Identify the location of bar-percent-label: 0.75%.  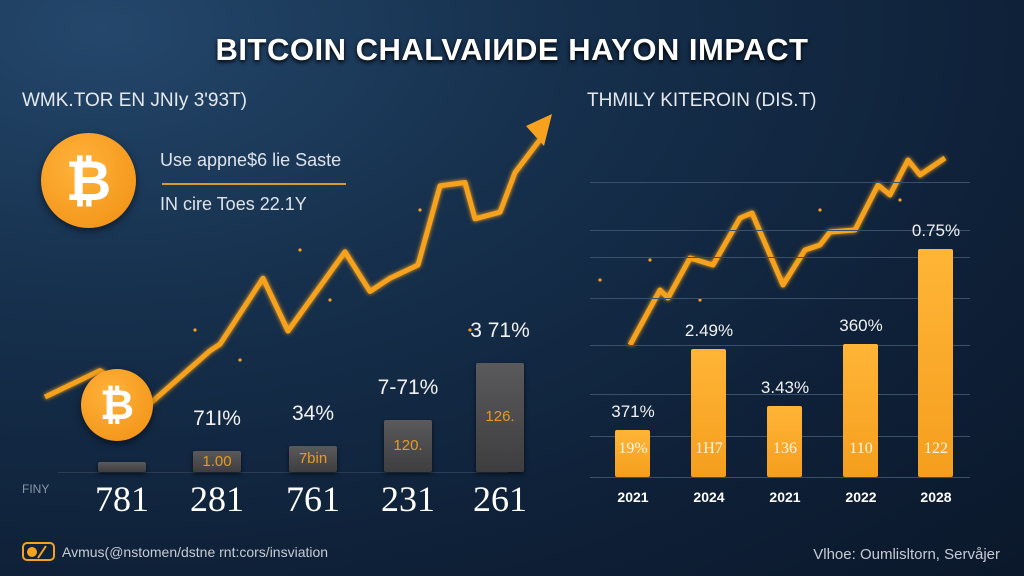
(936, 230).